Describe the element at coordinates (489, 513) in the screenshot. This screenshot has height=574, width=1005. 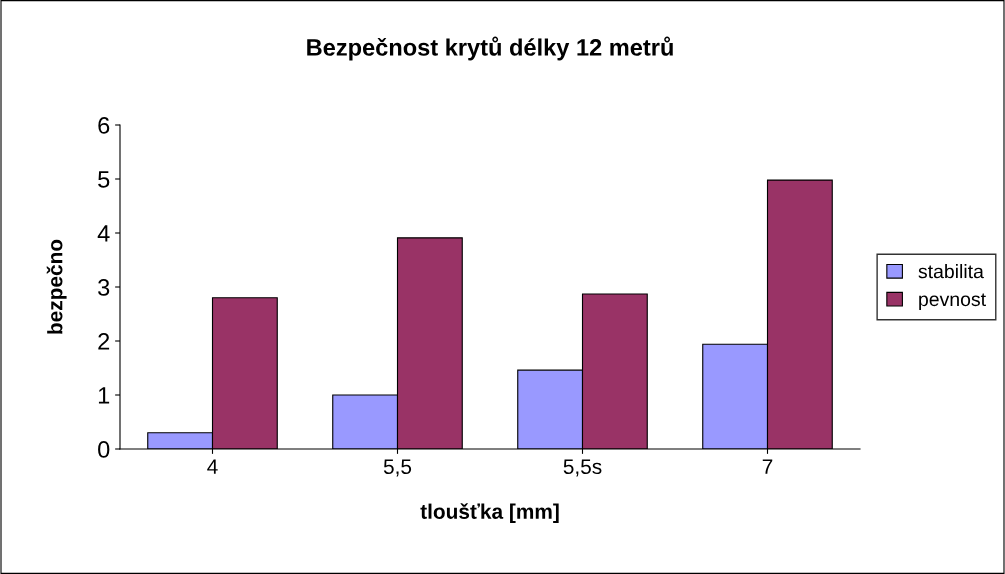
I see `x-axis-title: tloušťka [mm]` at that location.